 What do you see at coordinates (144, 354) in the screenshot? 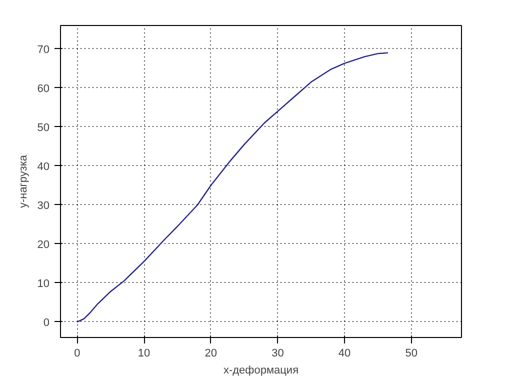
I see `x-tick-label: 10` at bounding box center [144, 354].